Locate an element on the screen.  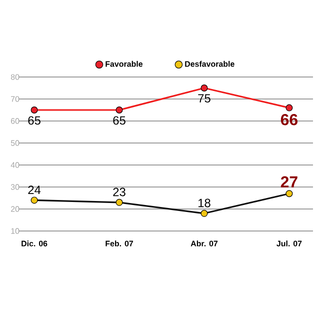
data-label: 24 is located at coordinates (34, 190).